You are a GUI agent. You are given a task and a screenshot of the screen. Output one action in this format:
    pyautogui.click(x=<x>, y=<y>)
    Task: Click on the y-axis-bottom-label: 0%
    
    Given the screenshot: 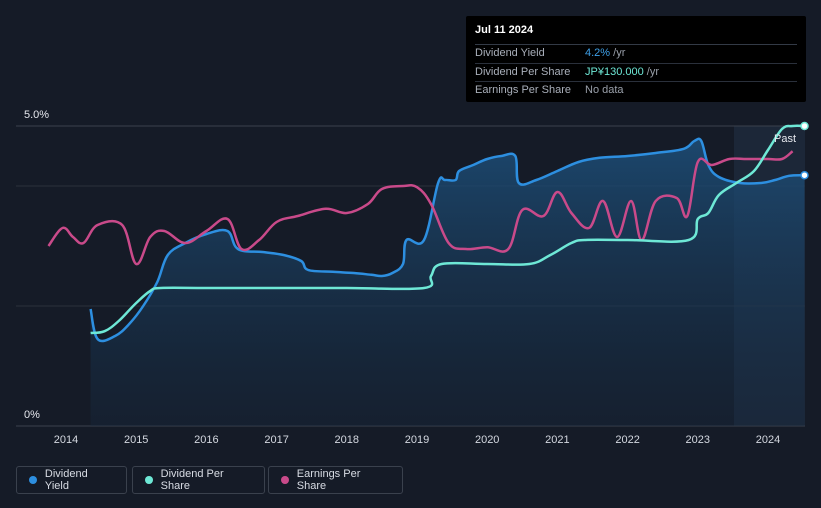 What is the action you would take?
    pyautogui.click(x=32, y=415)
    